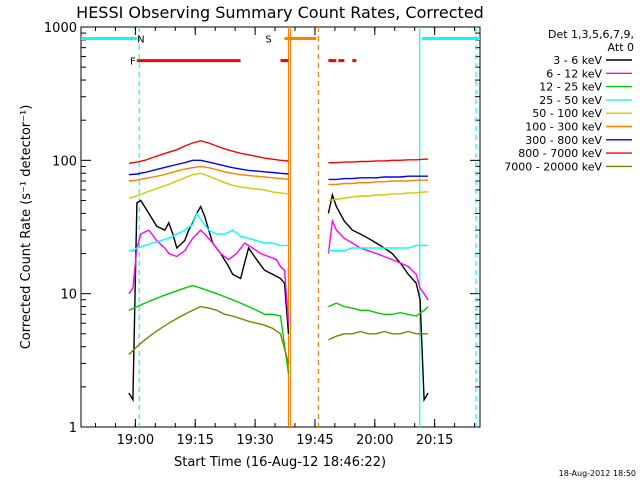  What do you see at coordinates (254, 440) in the screenshot?
I see `x-tick-label: 19:30` at bounding box center [254, 440].